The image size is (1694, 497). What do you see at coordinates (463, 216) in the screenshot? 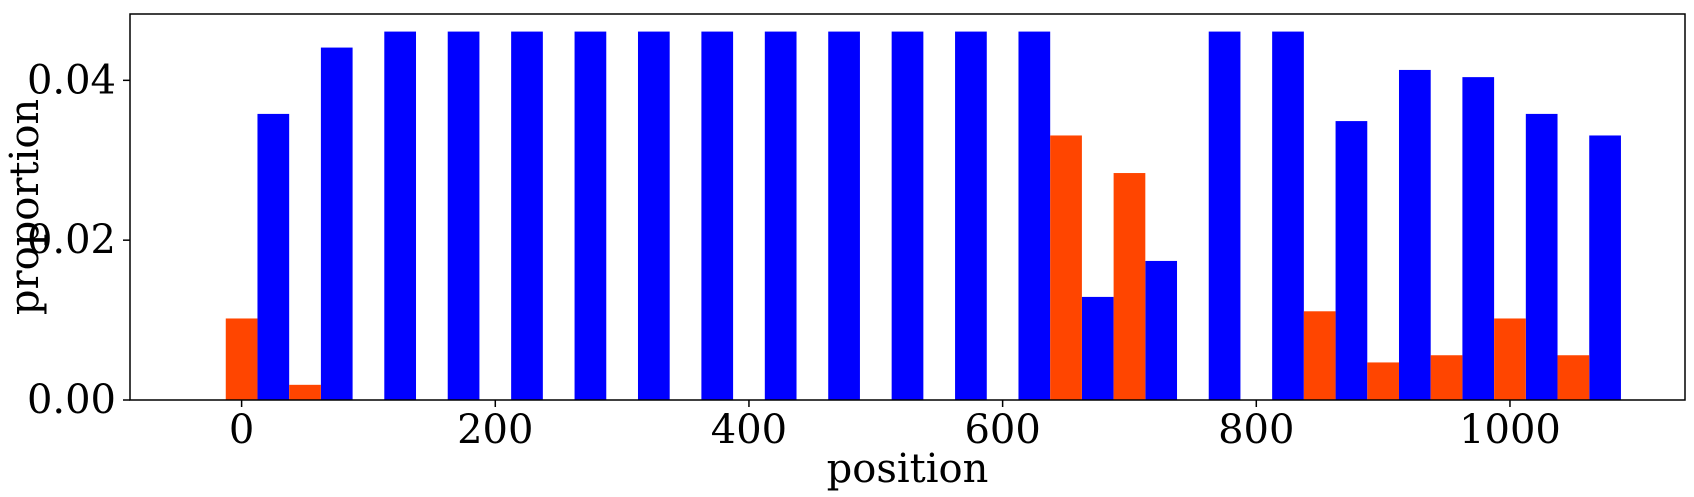
I see `bar-series1-x175` at bounding box center [463, 216].